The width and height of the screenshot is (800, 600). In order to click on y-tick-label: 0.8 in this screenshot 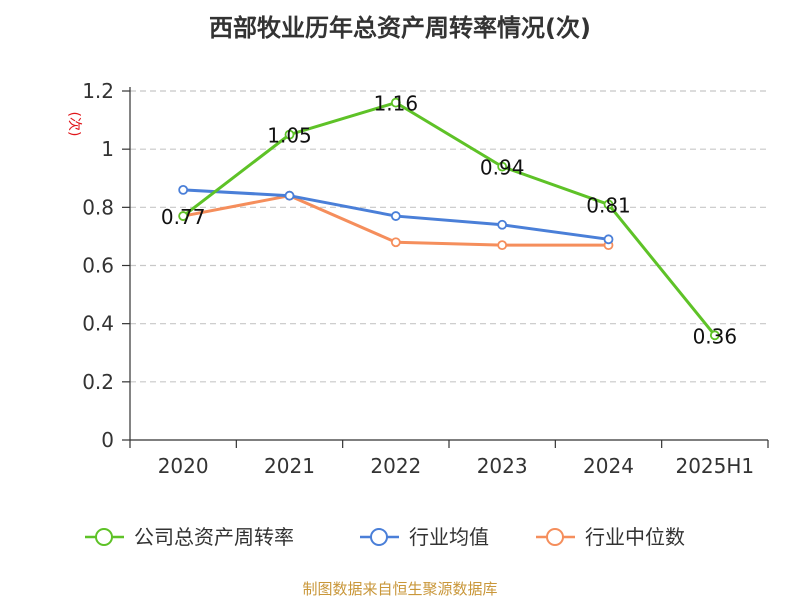, I will do `click(98, 207)`.